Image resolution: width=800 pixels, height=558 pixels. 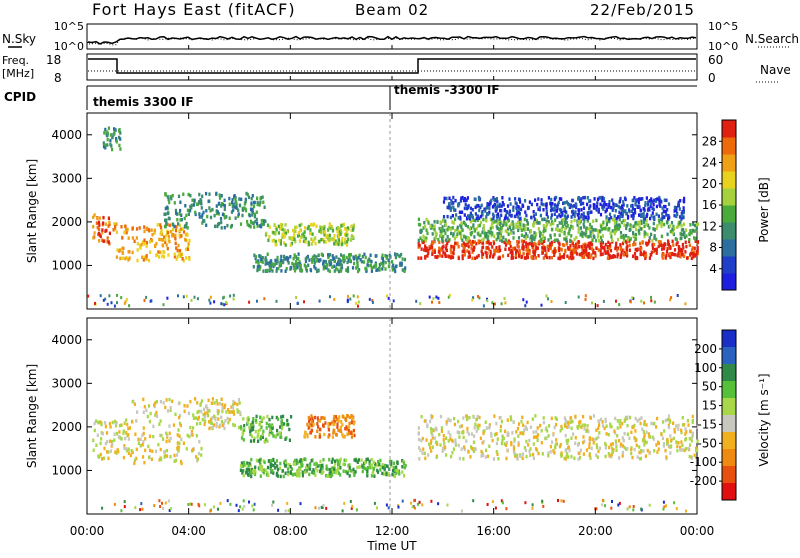 What do you see at coordinates (729, 415) in the screenshot?
I see `velocity-colorbar-frame` at bounding box center [729, 415].